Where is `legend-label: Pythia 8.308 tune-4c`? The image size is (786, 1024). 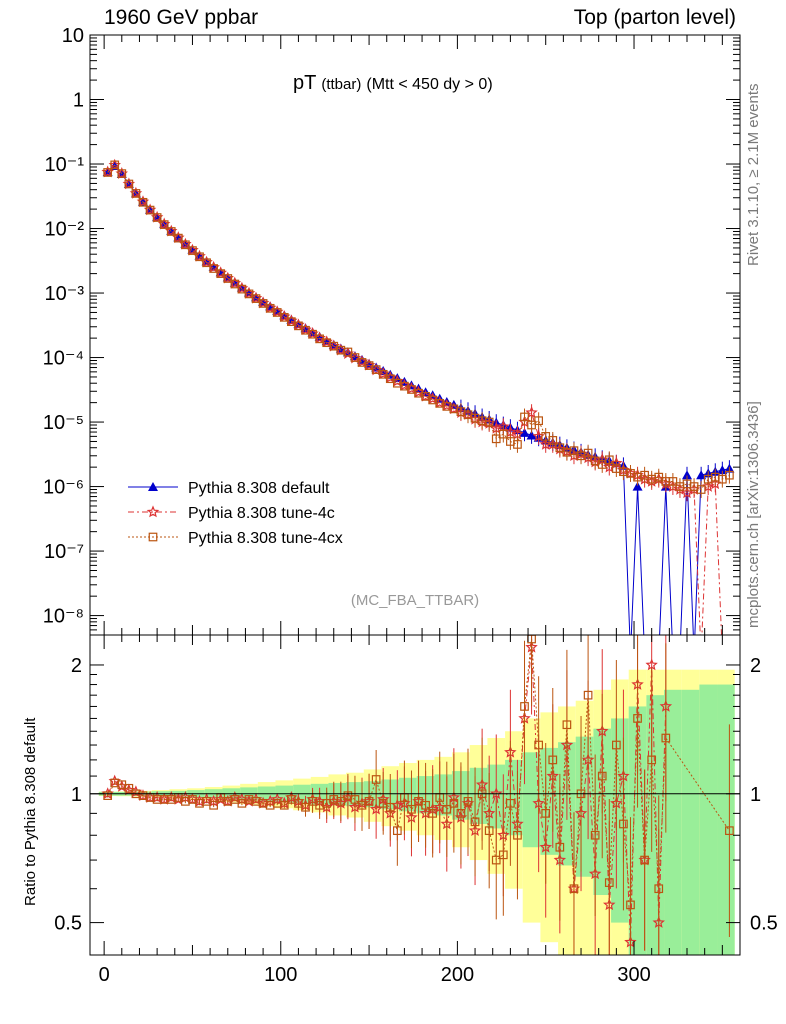 legend-label: Pythia 8.308 tune-4c is located at coordinates (261, 513).